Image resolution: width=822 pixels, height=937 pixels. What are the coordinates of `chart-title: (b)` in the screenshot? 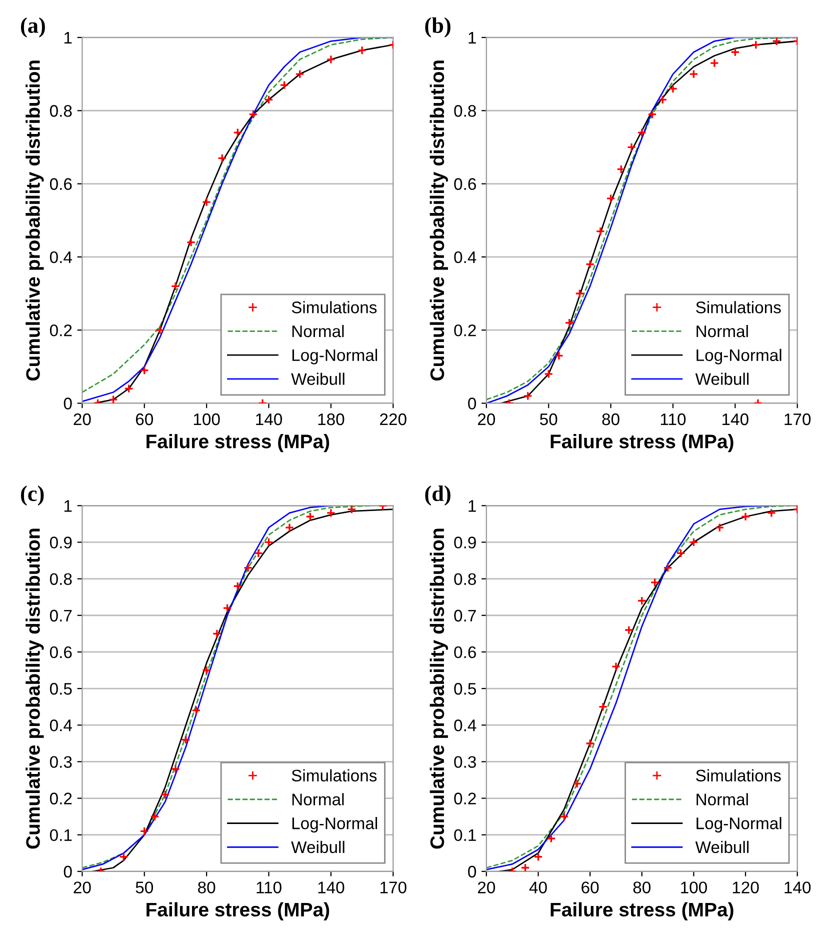 It's located at (437, 27).